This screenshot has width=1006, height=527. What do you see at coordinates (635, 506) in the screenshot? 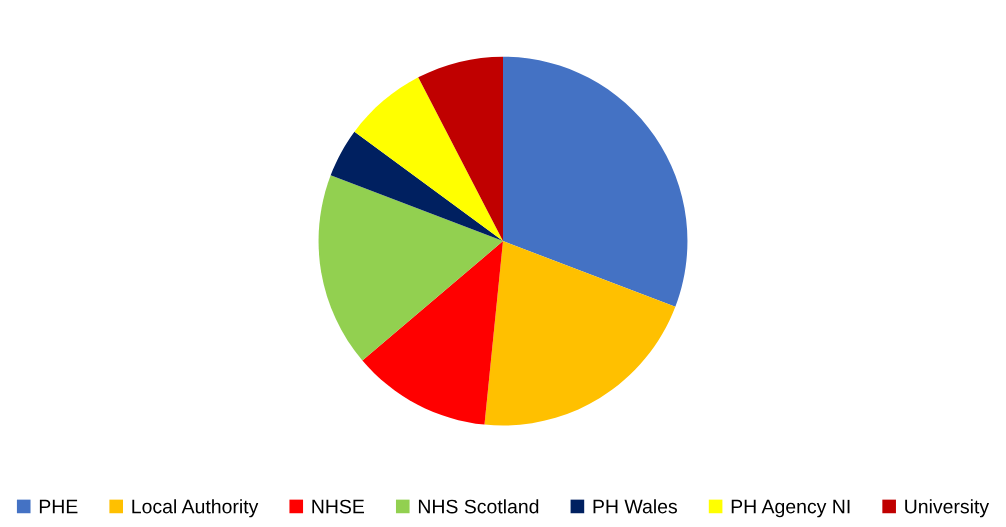
I see `legend-label: PH Wales` at bounding box center [635, 506].